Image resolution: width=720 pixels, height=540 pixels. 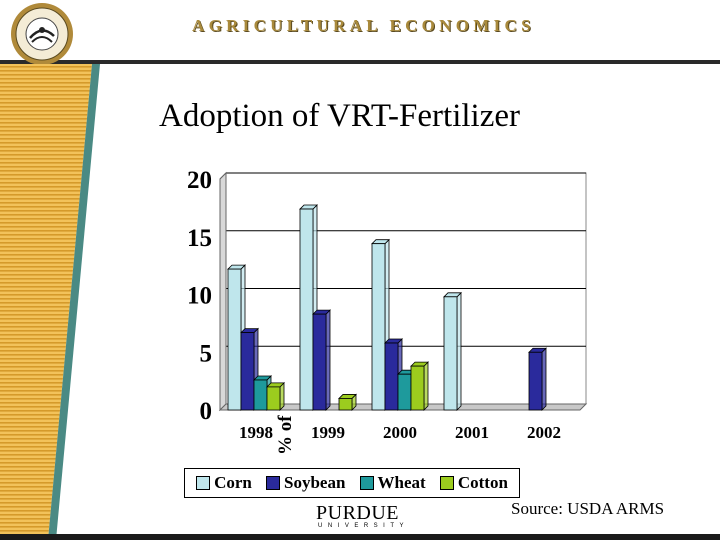 What do you see at coordinates (378, 327) in the screenshot?
I see `bar-corn-2000` at bounding box center [378, 327].